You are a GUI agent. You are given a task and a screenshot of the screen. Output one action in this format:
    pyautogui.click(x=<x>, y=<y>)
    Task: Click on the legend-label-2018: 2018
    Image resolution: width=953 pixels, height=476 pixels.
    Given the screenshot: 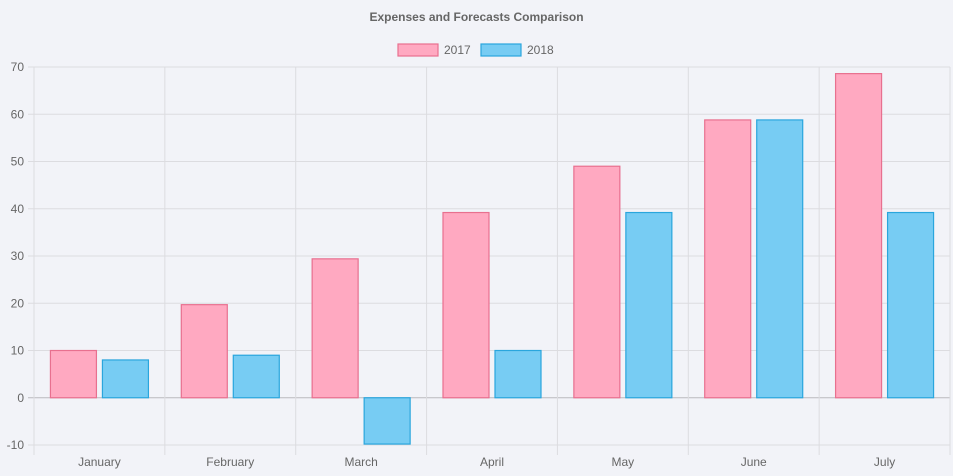 What is the action you would take?
    pyautogui.click(x=540, y=50)
    